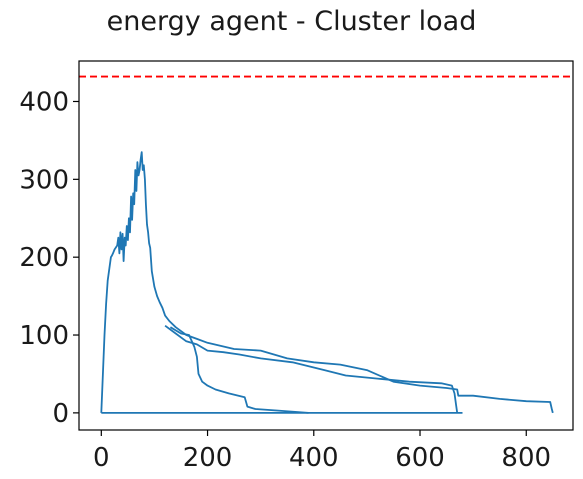 This screenshot has height=479, width=583. I want to click on y-axis: 0 100 200 300 400, so click(49, 258).